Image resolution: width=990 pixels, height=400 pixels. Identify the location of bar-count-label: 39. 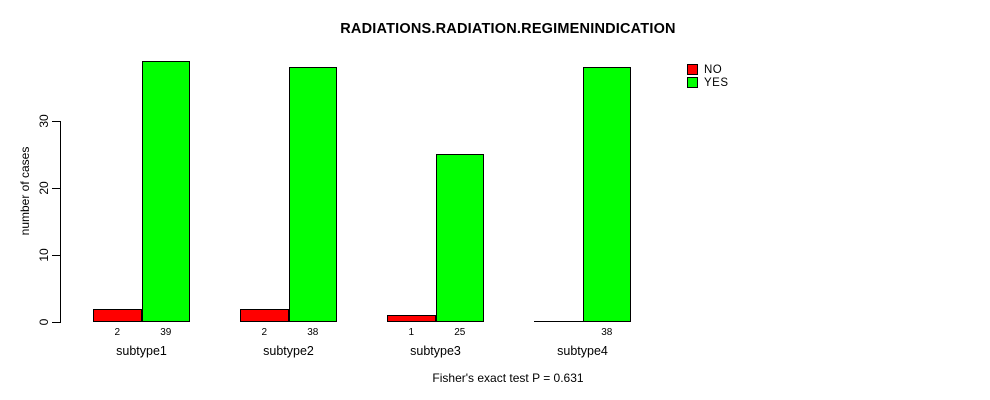
(166, 332).